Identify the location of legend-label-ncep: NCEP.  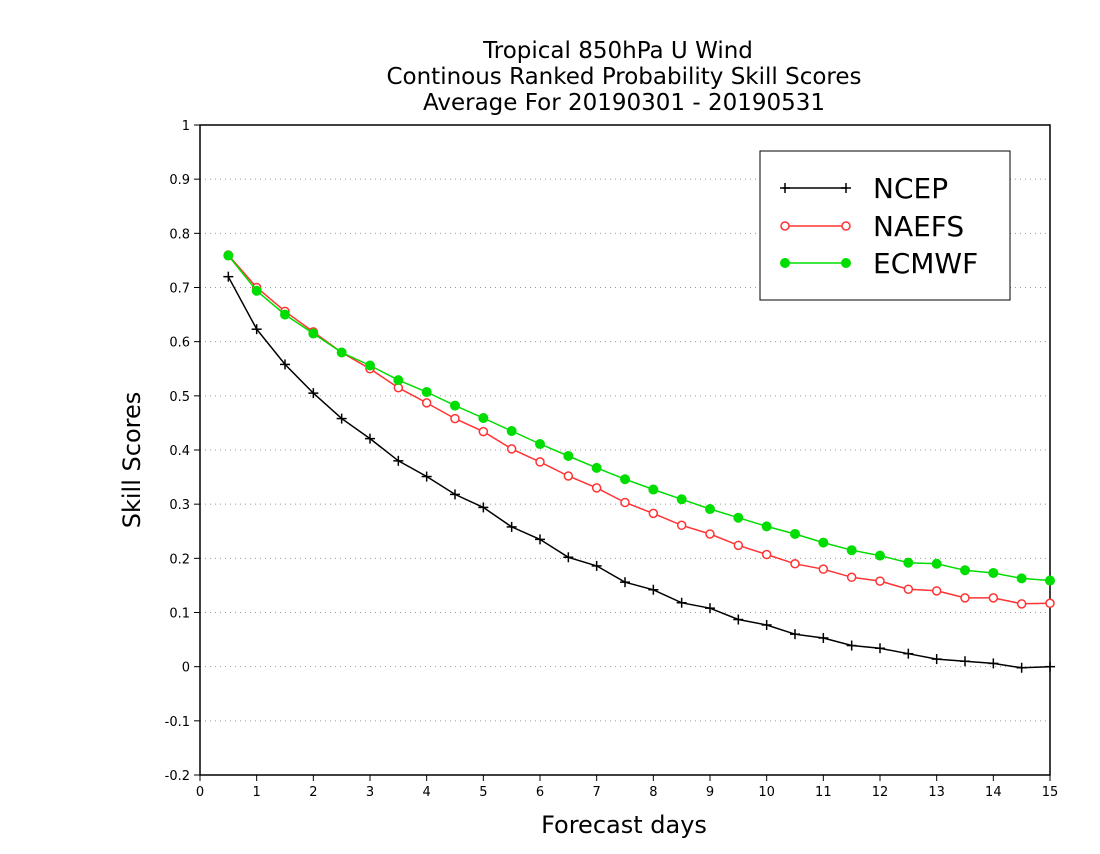
(910, 188).